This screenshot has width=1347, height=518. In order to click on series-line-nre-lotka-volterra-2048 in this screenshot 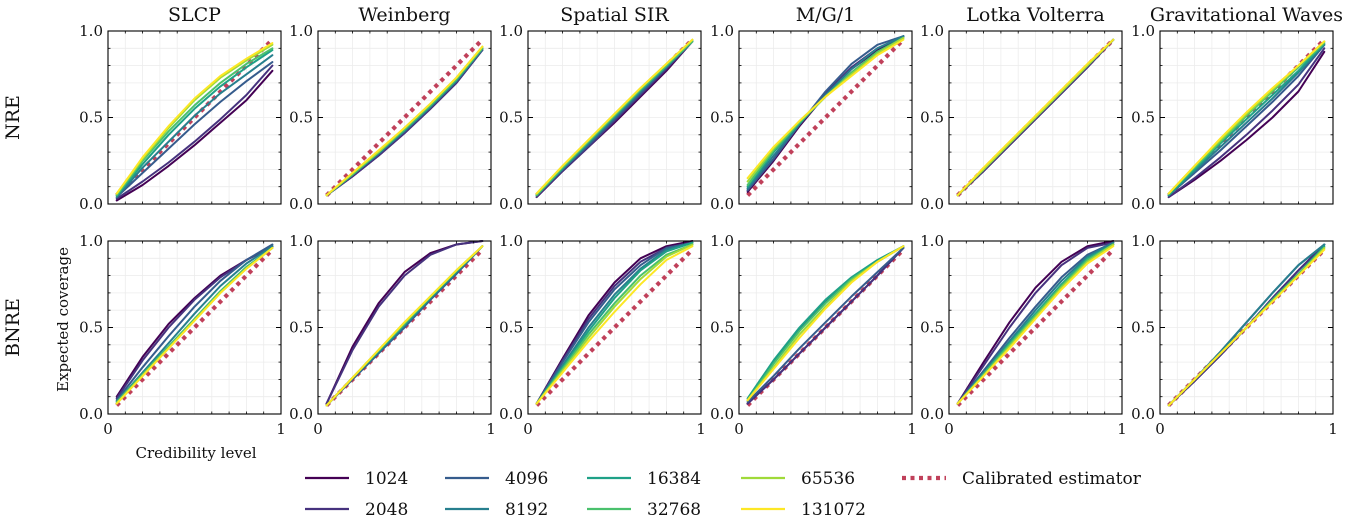, I will do `click(1035, 117)`.